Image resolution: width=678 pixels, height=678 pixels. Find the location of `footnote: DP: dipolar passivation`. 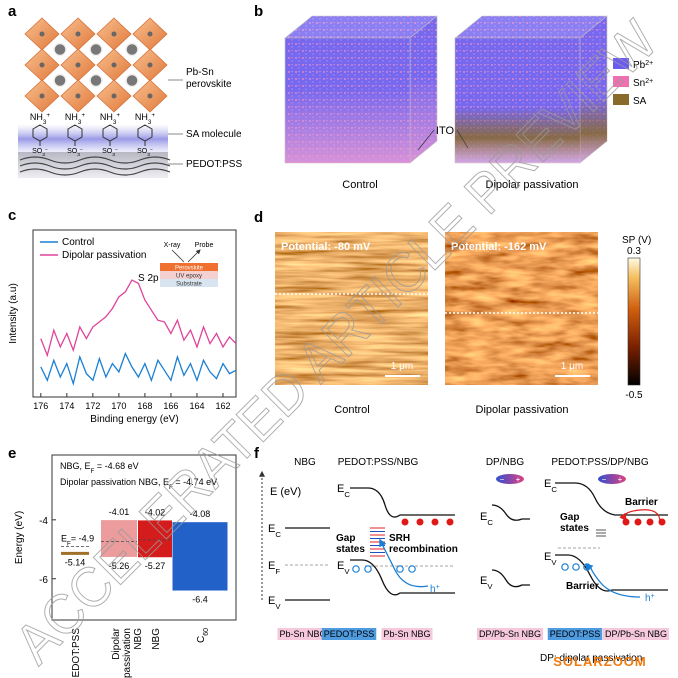

footnote: DP: dipolar passivation is located at coordinates (591, 658).